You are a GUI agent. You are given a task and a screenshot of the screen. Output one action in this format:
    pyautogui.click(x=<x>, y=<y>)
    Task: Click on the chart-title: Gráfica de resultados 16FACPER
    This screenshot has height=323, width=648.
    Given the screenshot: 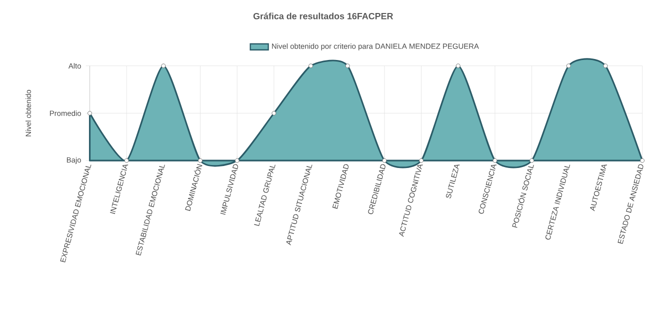 What is the action you would take?
    pyautogui.click(x=323, y=16)
    